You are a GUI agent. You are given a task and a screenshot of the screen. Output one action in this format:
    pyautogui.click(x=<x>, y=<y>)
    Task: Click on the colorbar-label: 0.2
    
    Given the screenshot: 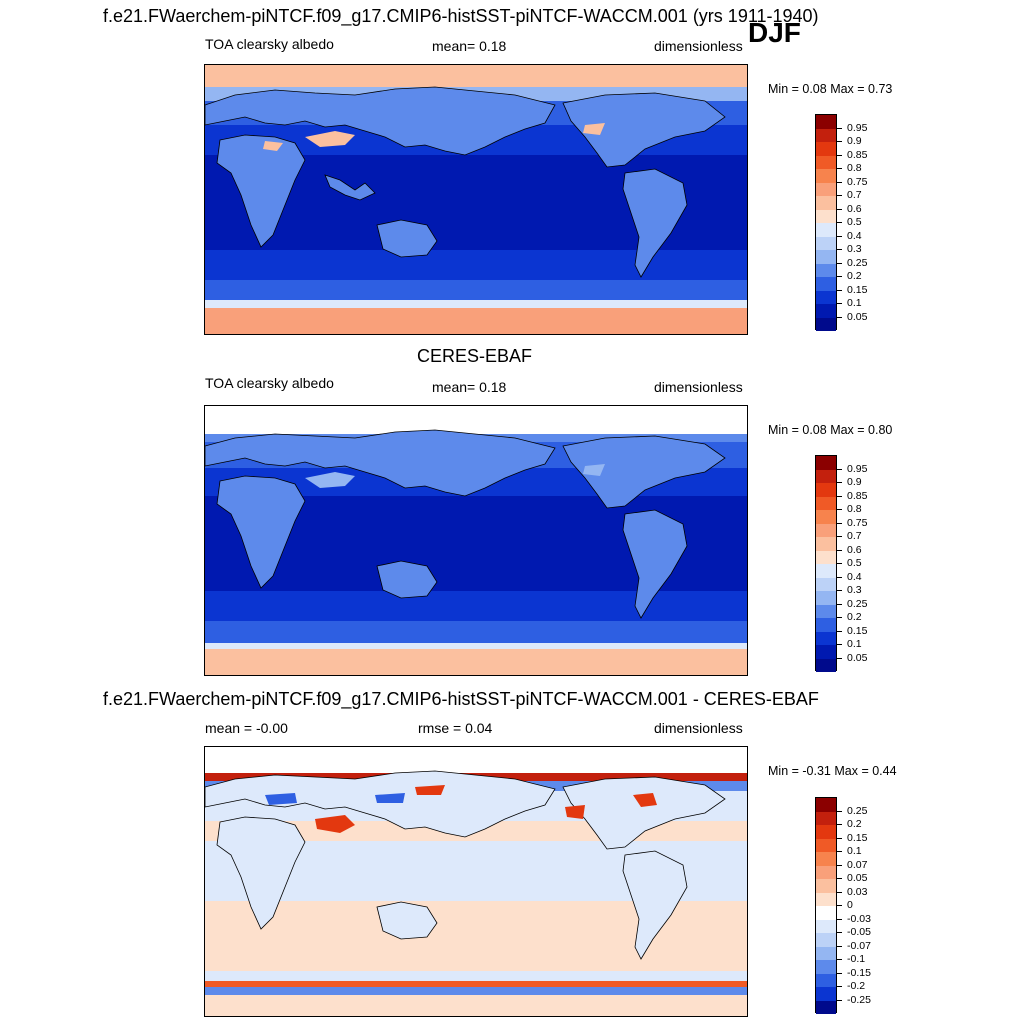 What is the action you would take?
    pyautogui.click(x=854, y=617)
    